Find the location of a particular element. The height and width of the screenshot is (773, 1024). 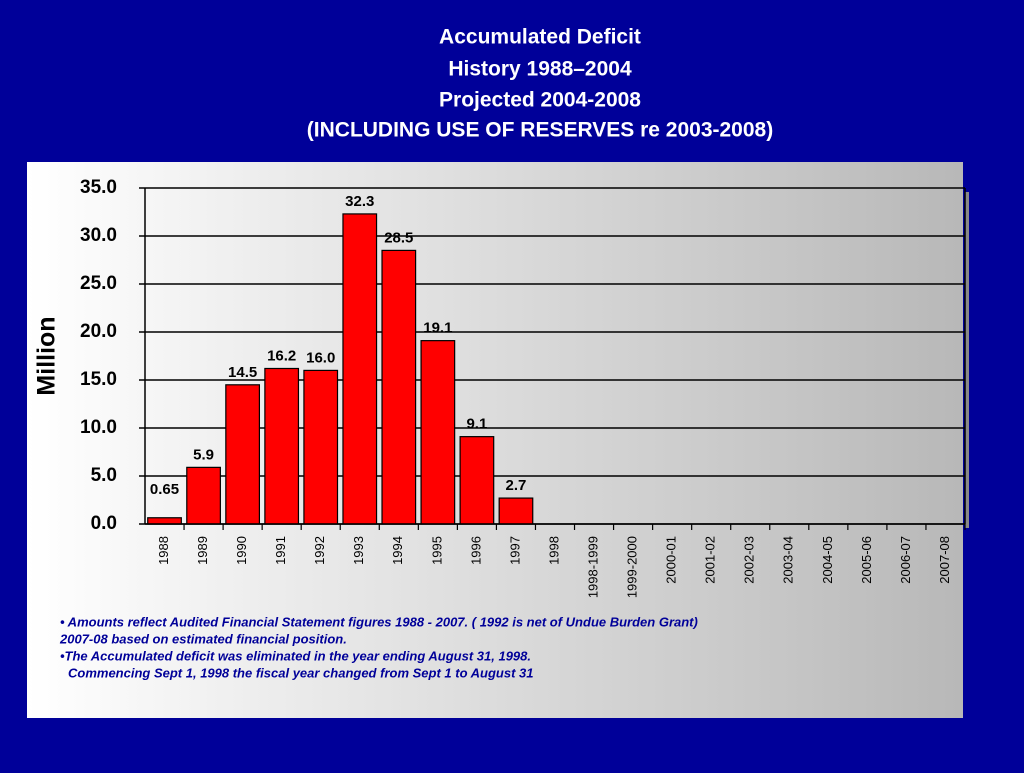

y-tick-label: 15.0 is located at coordinates (98, 379).